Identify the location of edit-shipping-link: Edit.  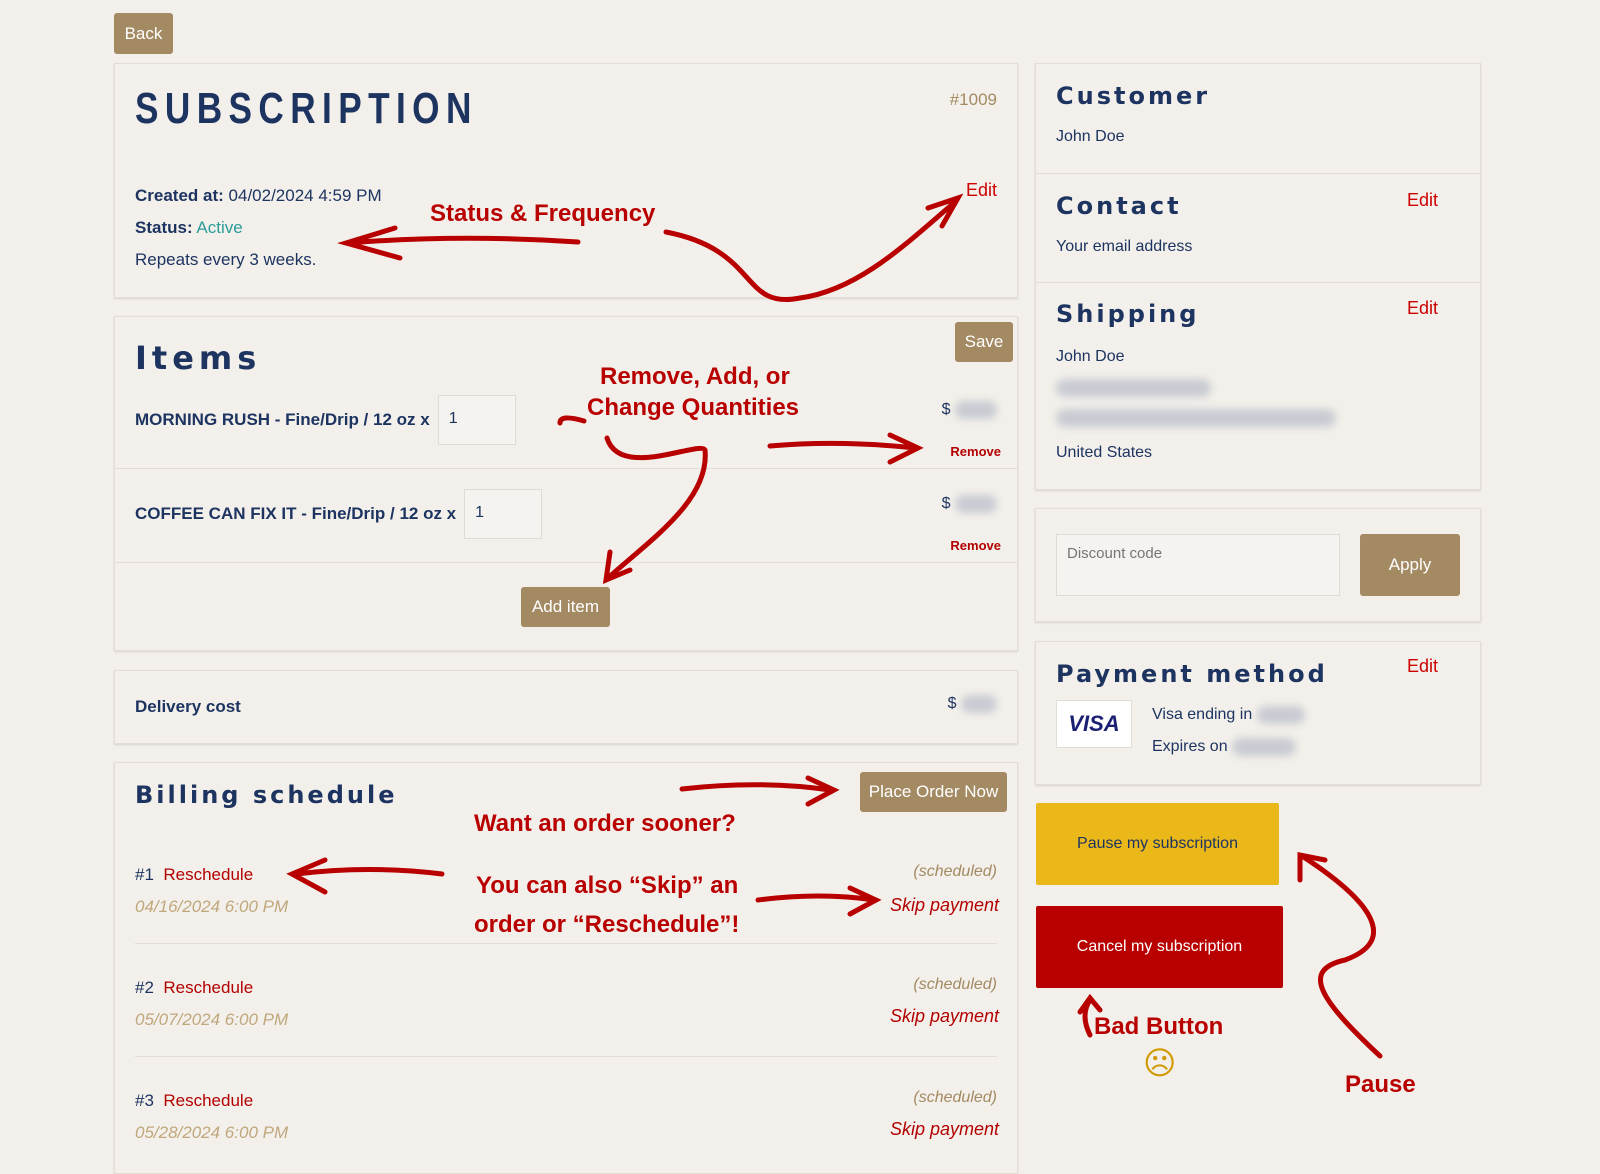
(1422, 308).